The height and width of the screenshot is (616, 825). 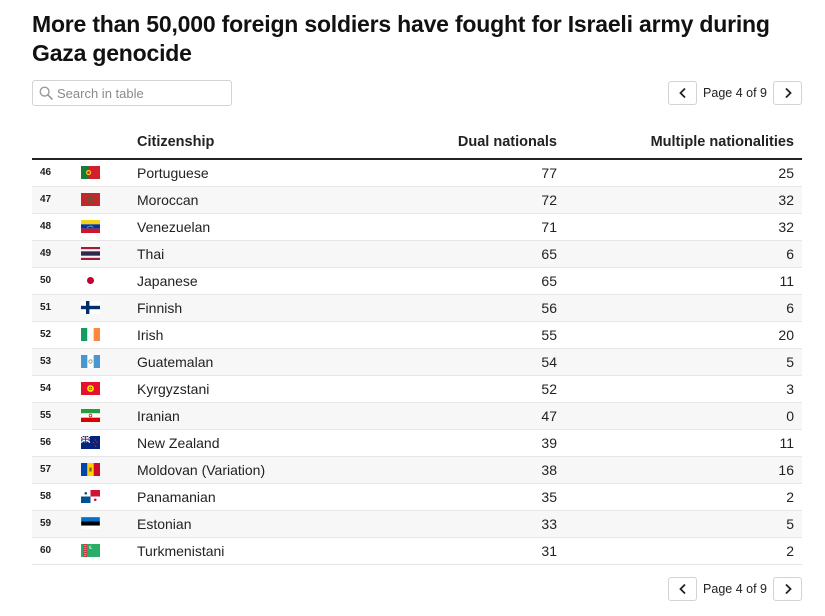 What do you see at coordinates (90, 442) in the screenshot?
I see `new-zealand-flag-icon` at bounding box center [90, 442].